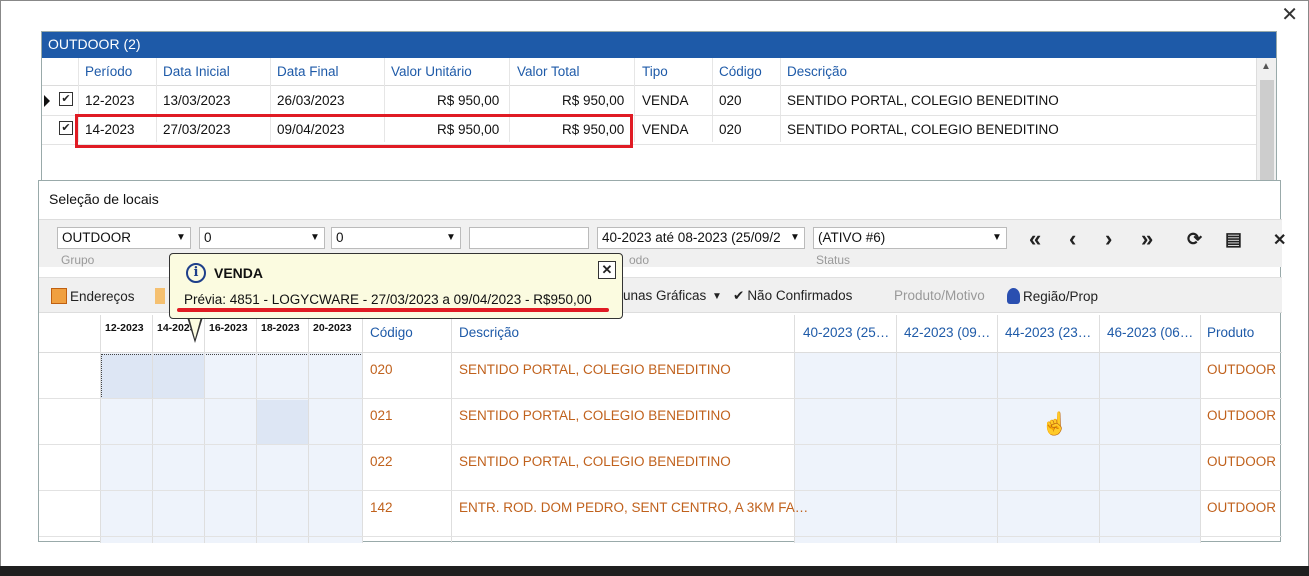  I want to click on colunas-graficas-button: unas Gráficas, so click(664, 295).